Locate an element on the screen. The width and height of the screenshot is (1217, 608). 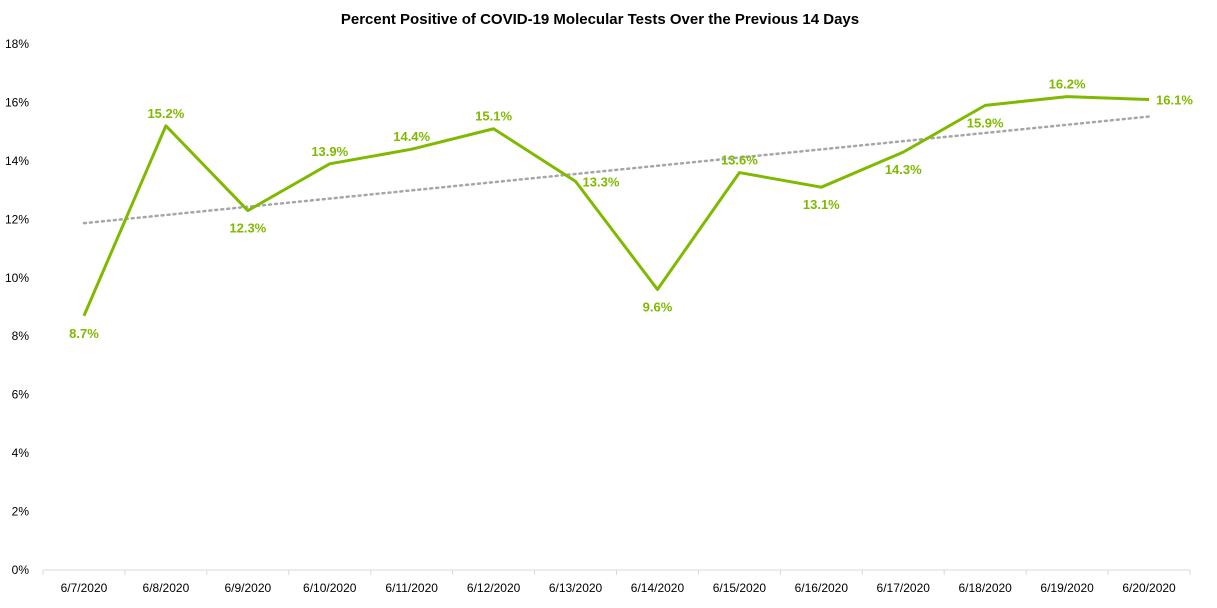
data-label: 13.9% is located at coordinates (329, 151).